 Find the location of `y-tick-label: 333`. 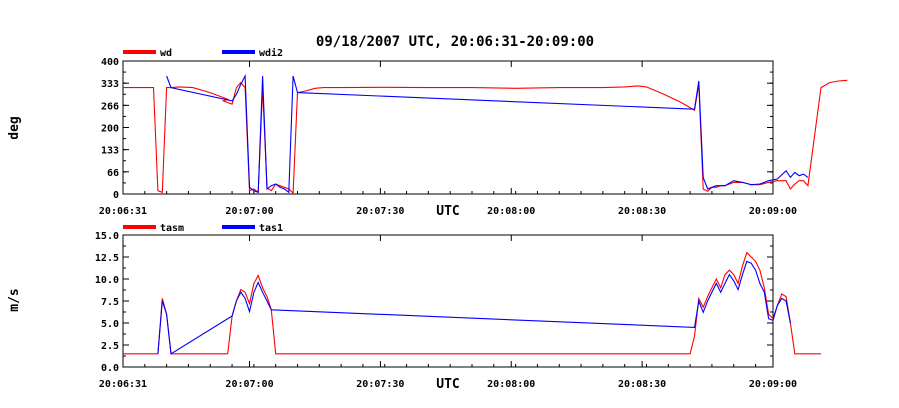

y-tick-label: 333 is located at coordinates (110, 84).